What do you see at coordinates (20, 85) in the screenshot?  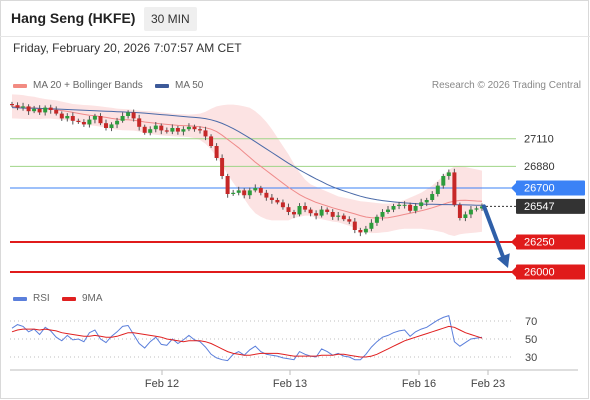 I see `ma20-swatch` at bounding box center [20, 85].